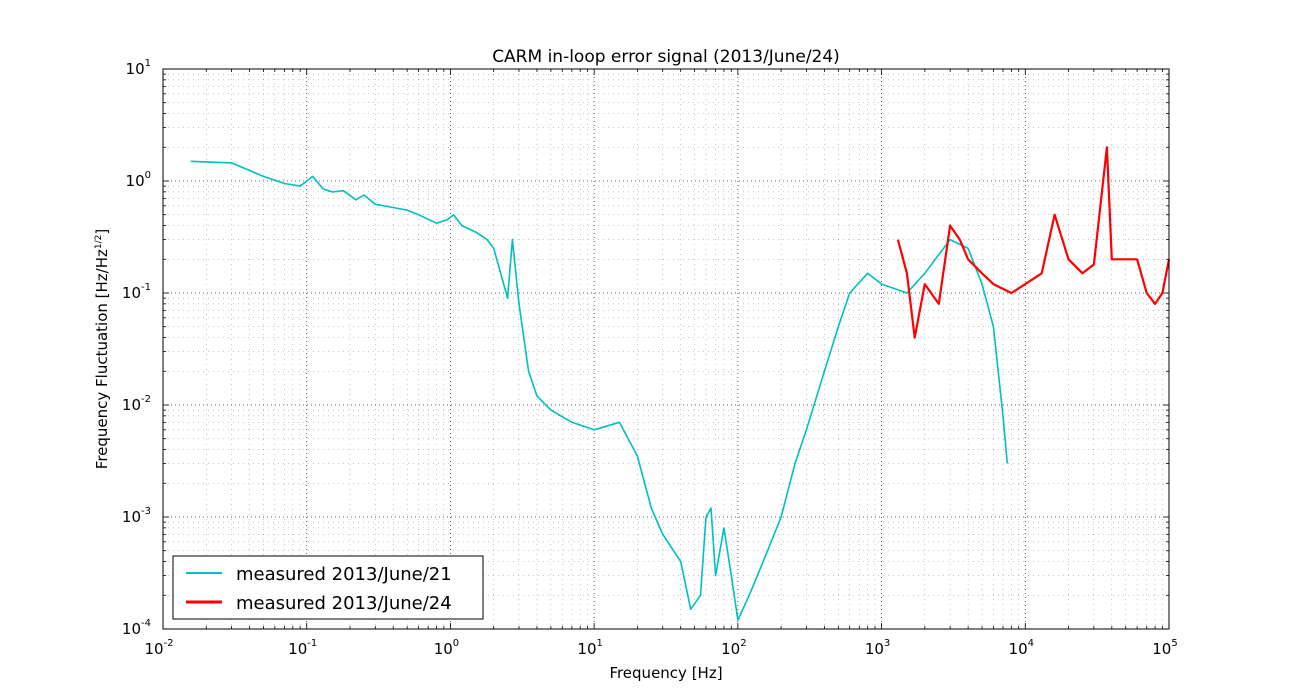  Describe the element at coordinates (589, 648) in the screenshot. I see `x-tick-label: 10¹` at that location.